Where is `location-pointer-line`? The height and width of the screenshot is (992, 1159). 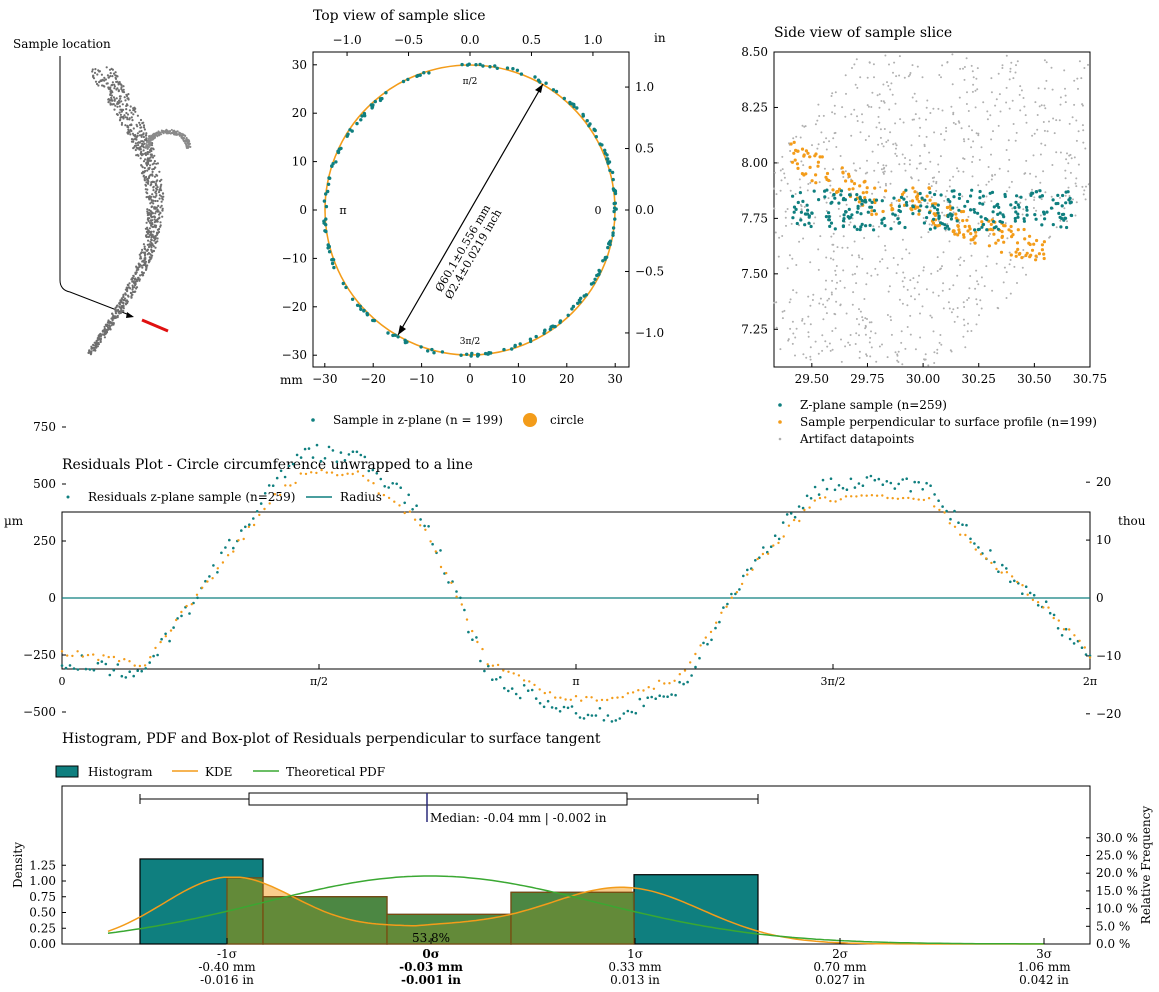
location-pointer-line is located at coordinates (96, 186).